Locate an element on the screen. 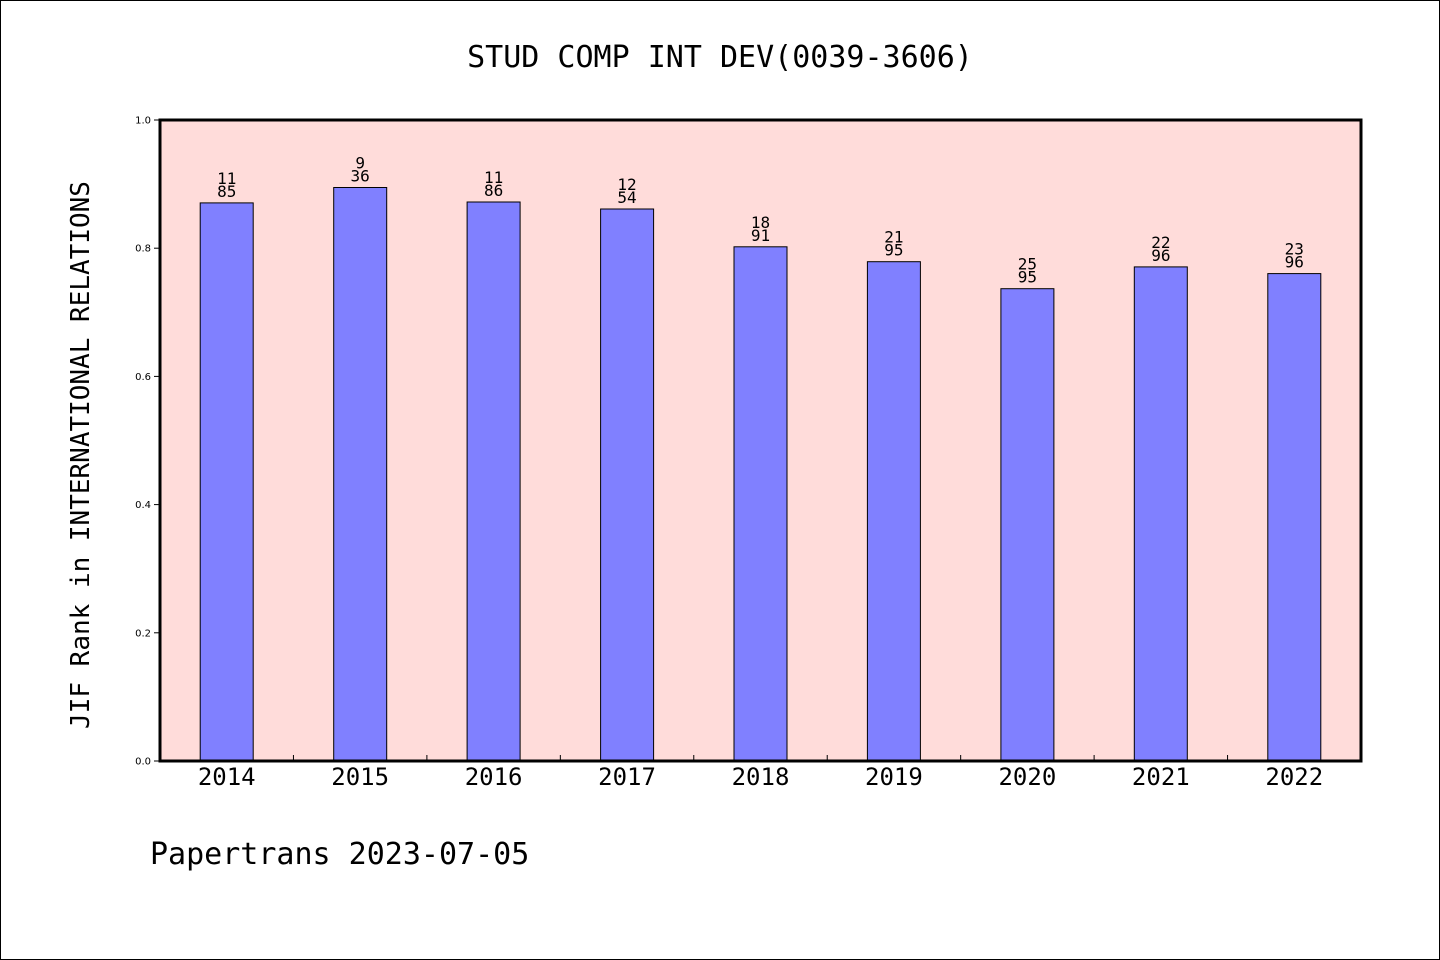  chart-title: STUD COMP INT DEV(0039-3606) is located at coordinates (720, 57).